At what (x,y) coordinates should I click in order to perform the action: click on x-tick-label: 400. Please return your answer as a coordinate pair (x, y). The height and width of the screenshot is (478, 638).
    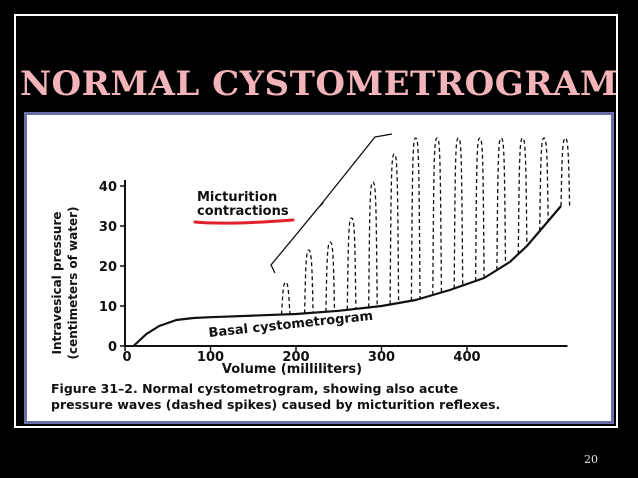
    Looking at the image, I should click on (466, 357).